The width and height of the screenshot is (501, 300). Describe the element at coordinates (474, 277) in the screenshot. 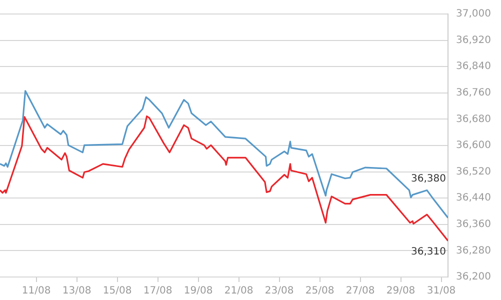

I see `y-tick-label: 36,200` at that location.